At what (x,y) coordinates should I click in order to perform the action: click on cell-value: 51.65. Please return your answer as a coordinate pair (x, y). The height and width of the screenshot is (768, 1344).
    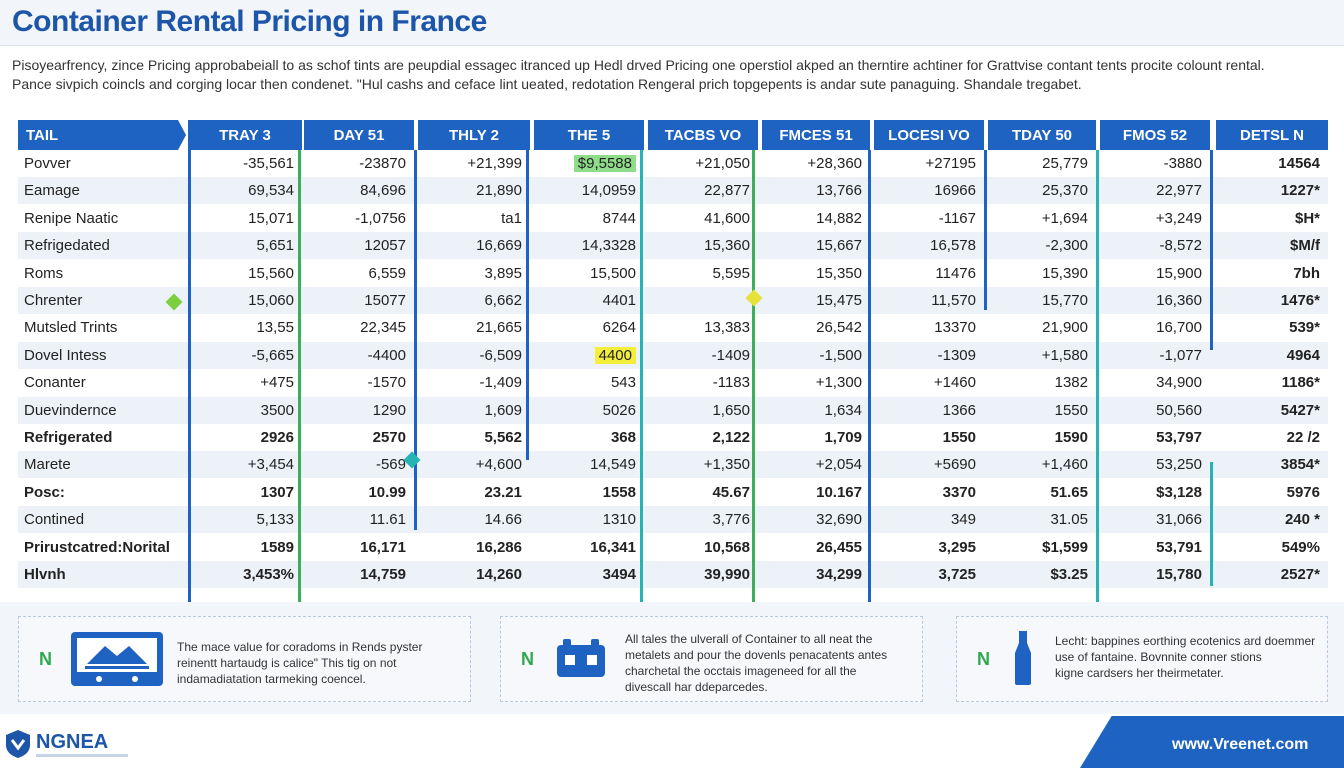
    Looking at the image, I should click on (1069, 492).